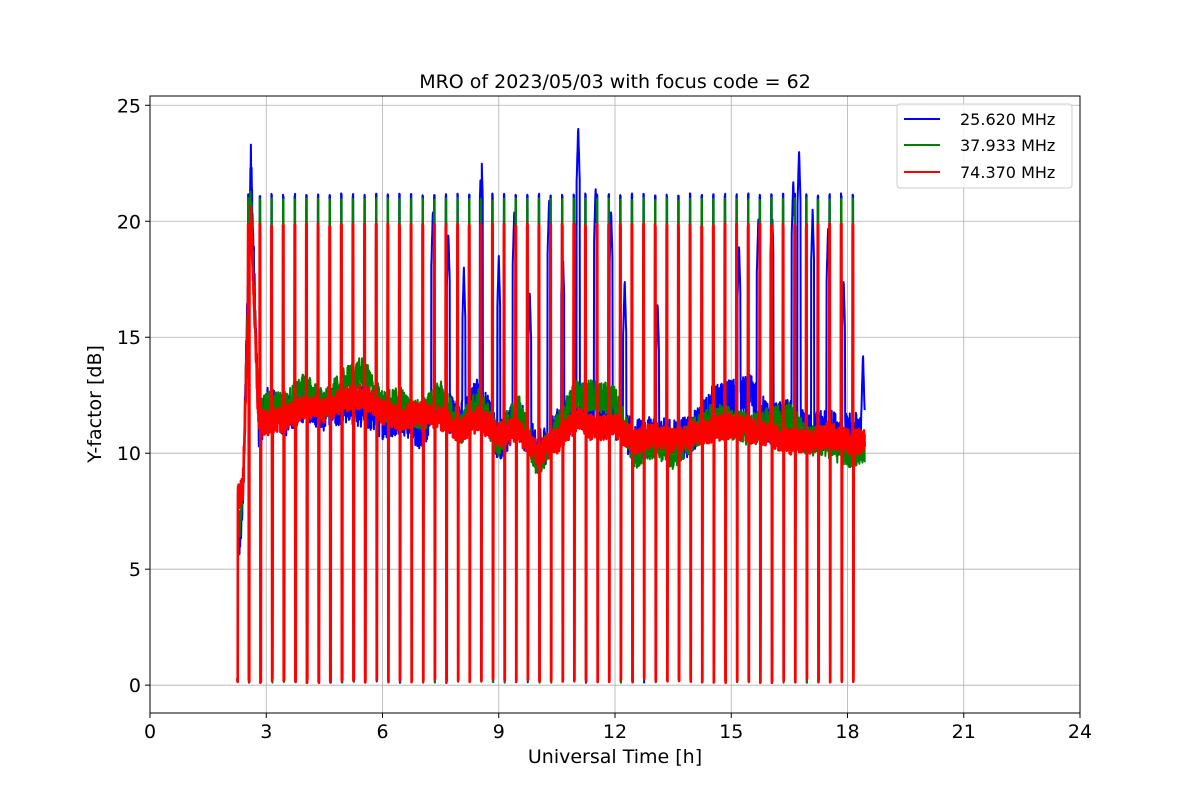 The width and height of the screenshot is (1200, 800). What do you see at coordinates (1007, 145) in the screenshot?
I see `legend-label-2: 37.933 MHz` at bounding box center [1007, 145].